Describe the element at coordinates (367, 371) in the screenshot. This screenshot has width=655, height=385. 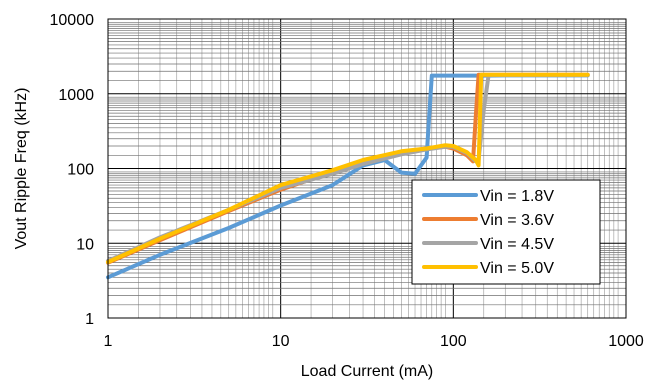
I see `x-axis-title: Load Current (mA)` at that location.